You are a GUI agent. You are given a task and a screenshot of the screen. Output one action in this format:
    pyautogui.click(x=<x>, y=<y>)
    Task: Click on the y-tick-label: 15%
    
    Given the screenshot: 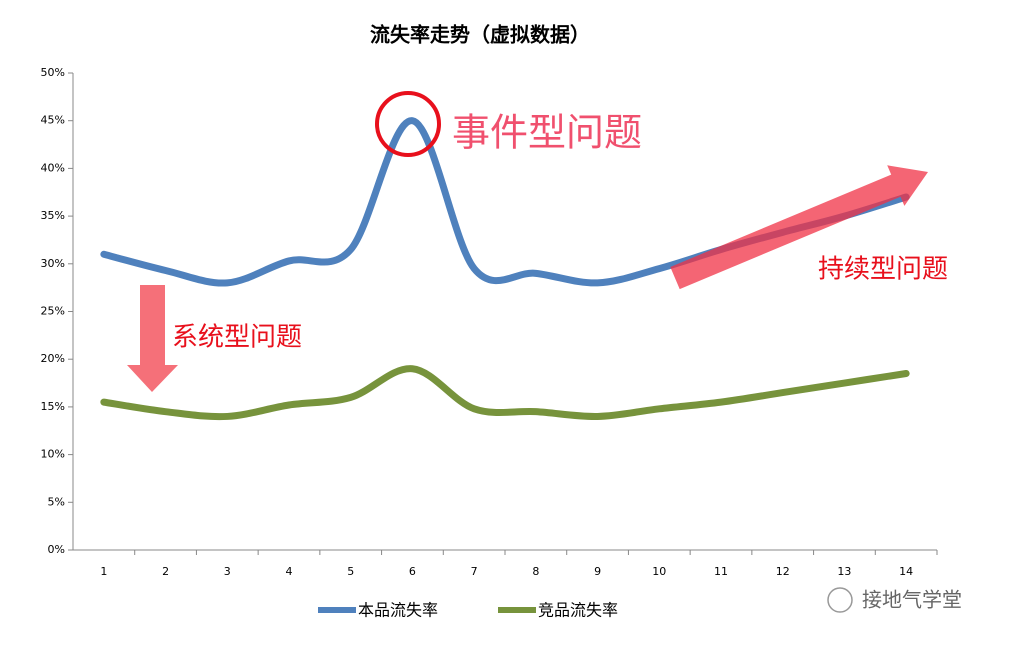 What is the action you would take?
    pyautogui.click(x=53, y=406)
    